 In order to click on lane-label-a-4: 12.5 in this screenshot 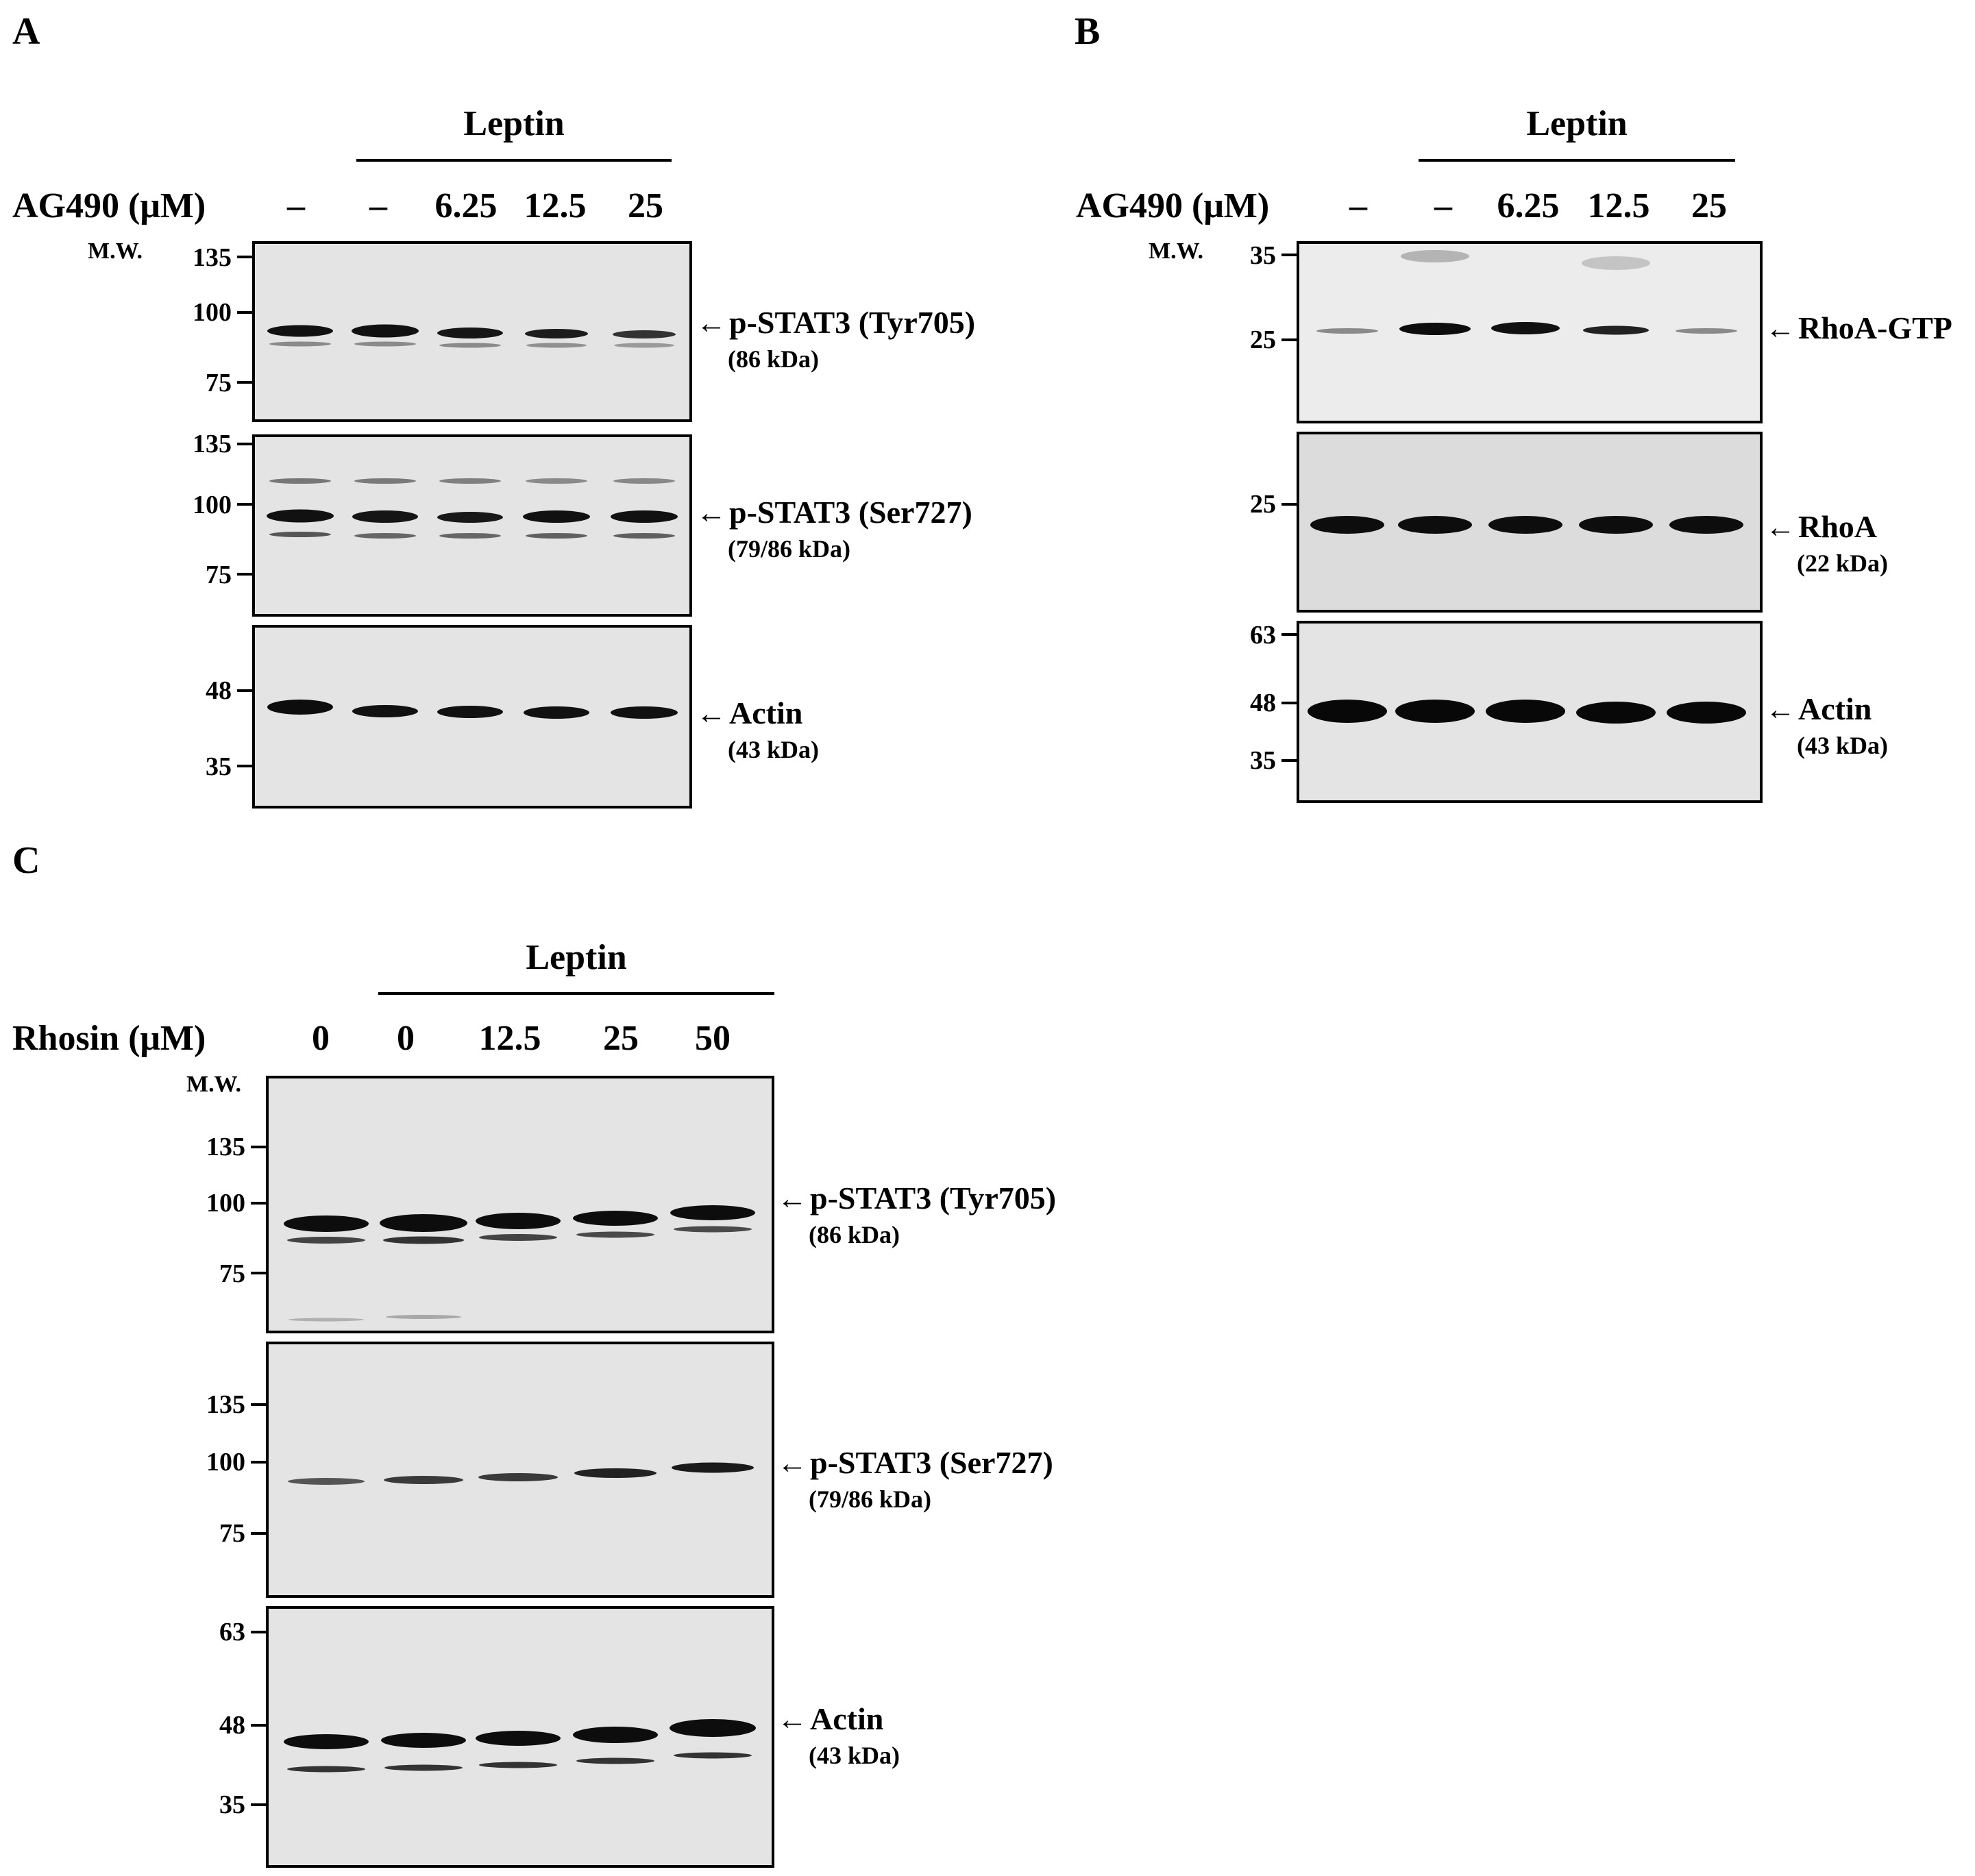, I will do `click(555, 205)`.